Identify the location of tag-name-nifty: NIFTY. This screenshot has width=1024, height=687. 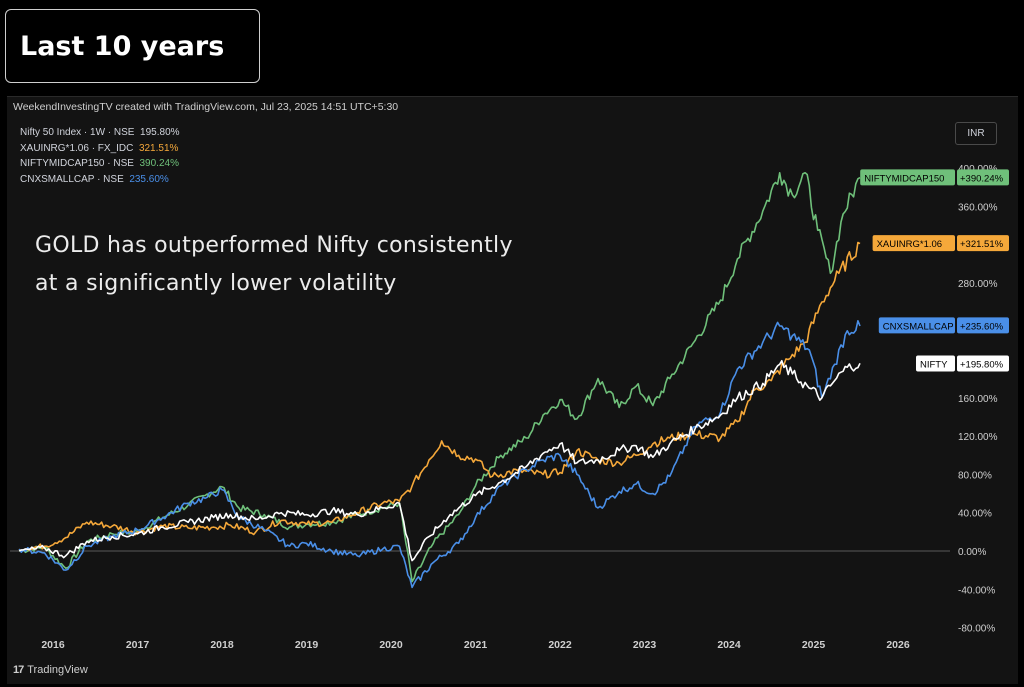
(934, 365).